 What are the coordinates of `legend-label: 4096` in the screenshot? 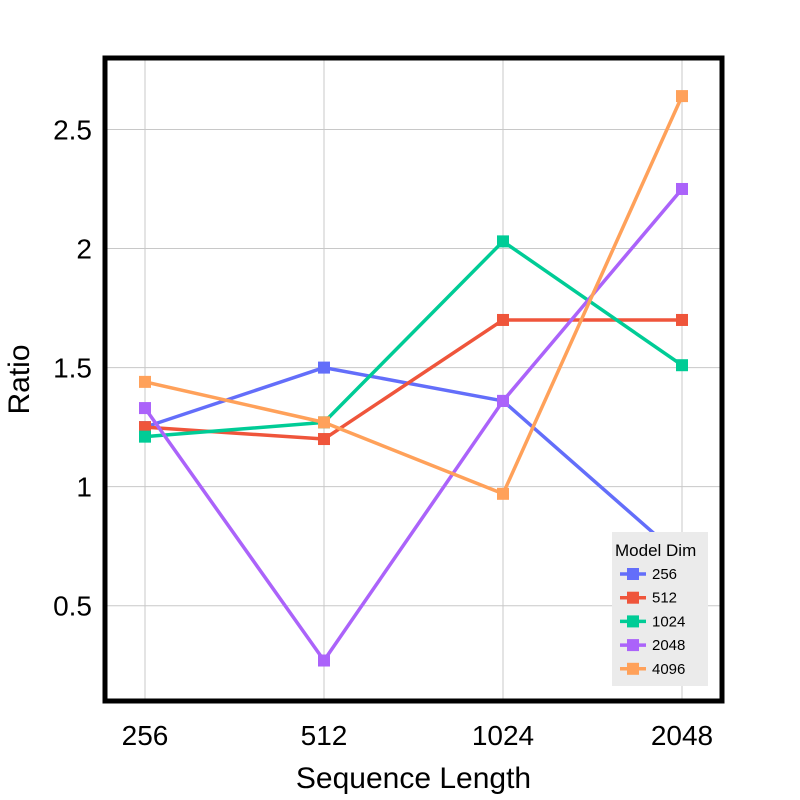 It's located at (668, 669).